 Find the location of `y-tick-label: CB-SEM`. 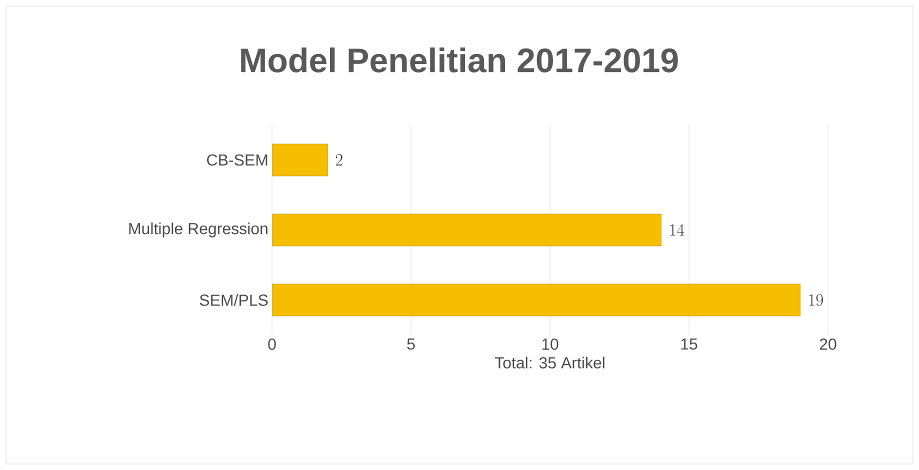

y-tick-label: CB-SEM is located at coordinates (237, 160).